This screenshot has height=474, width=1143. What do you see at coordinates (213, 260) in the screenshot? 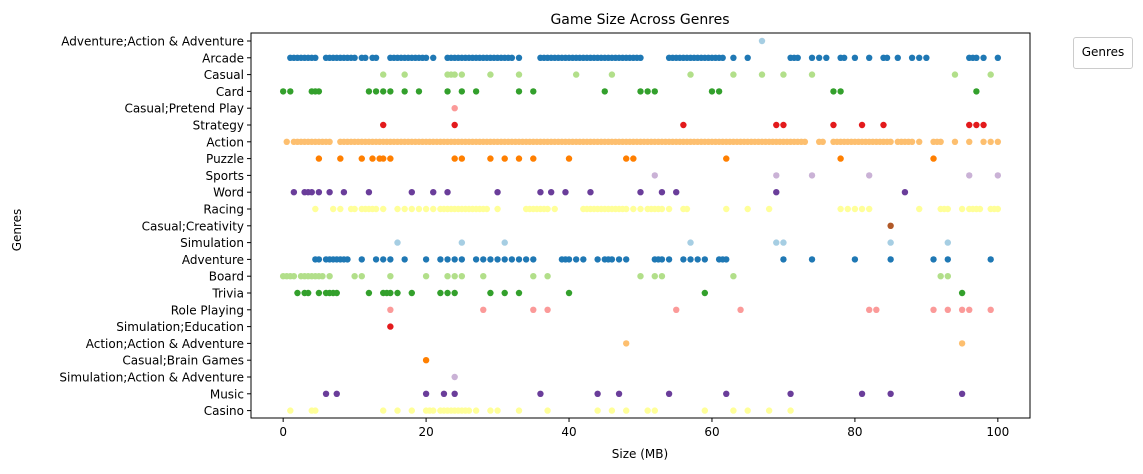
I see `y-tick-label: Adventure` at bounding box center [213, 260].